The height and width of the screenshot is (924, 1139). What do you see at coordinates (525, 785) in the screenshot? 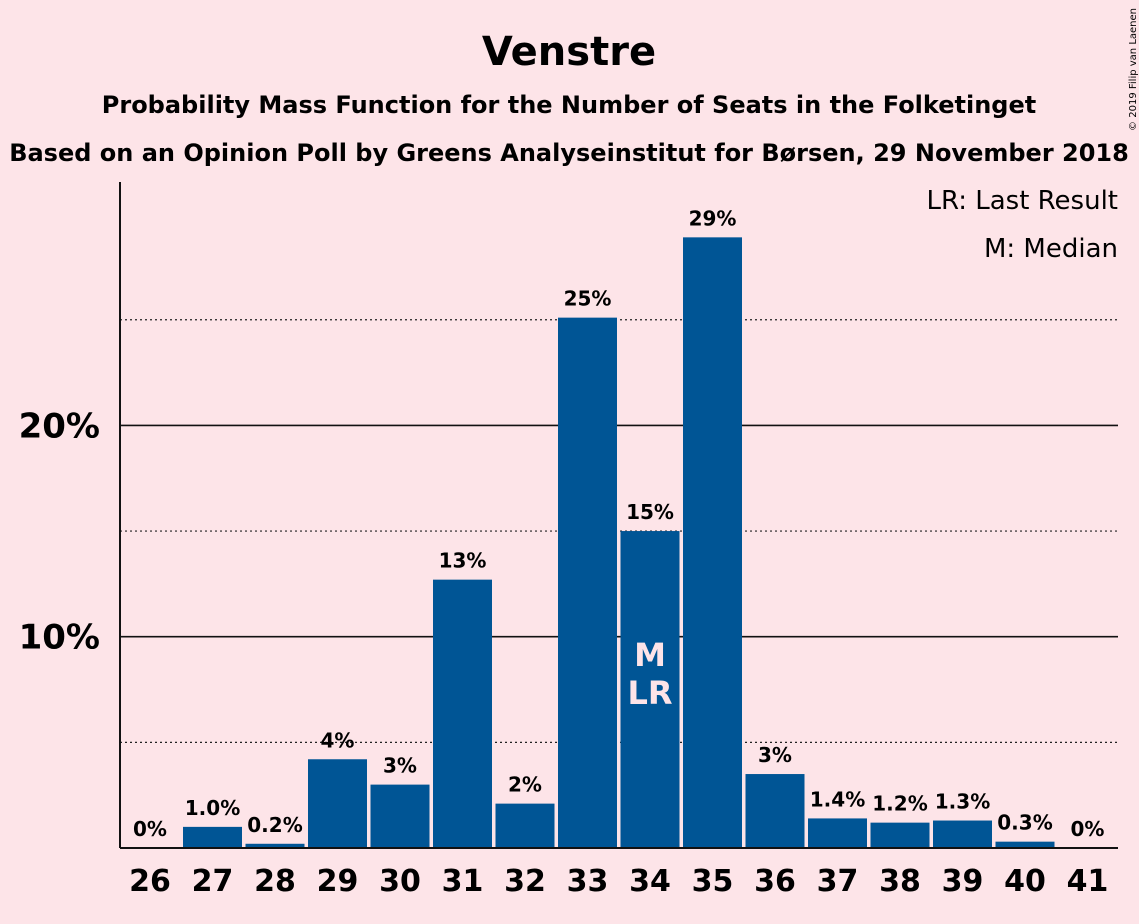
I see `data-label-32: 2%` at bounding box center [525, 785].